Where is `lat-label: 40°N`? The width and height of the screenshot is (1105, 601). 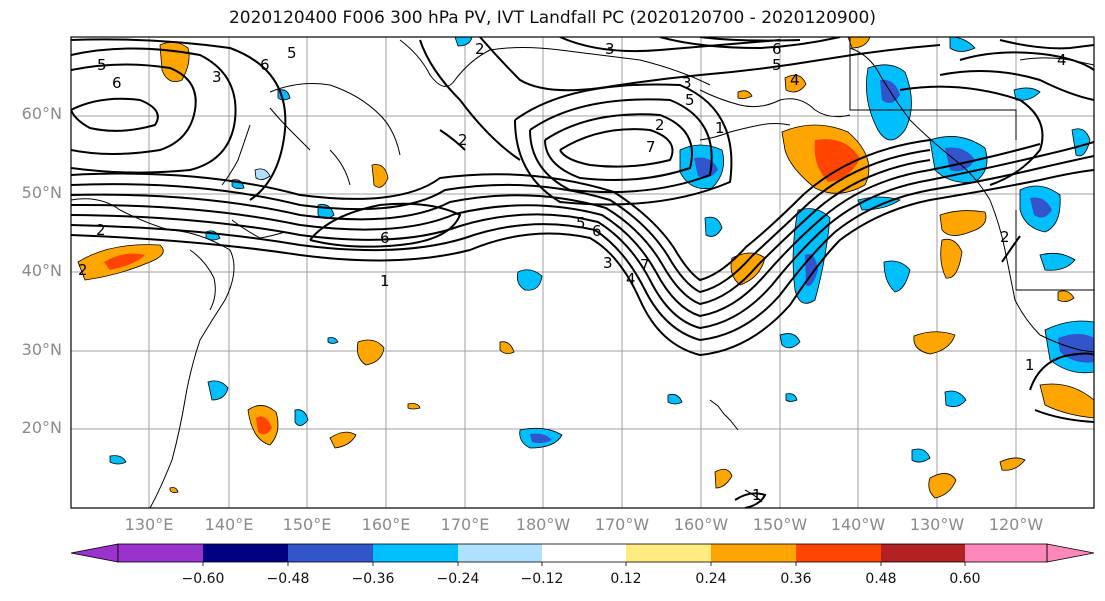
lat-label: 40°N is located at coordinates (41, 270).